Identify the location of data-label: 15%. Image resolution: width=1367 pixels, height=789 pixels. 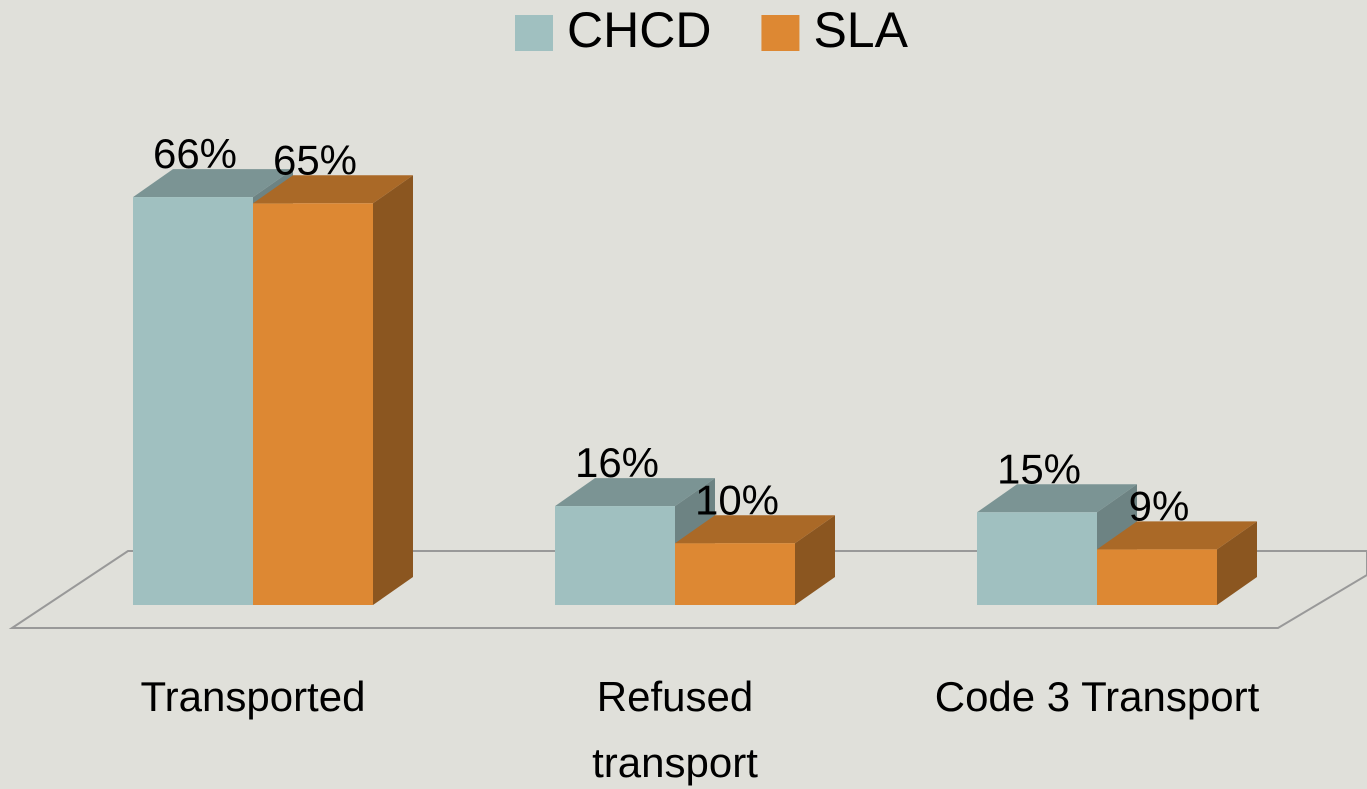
(1039, 468).